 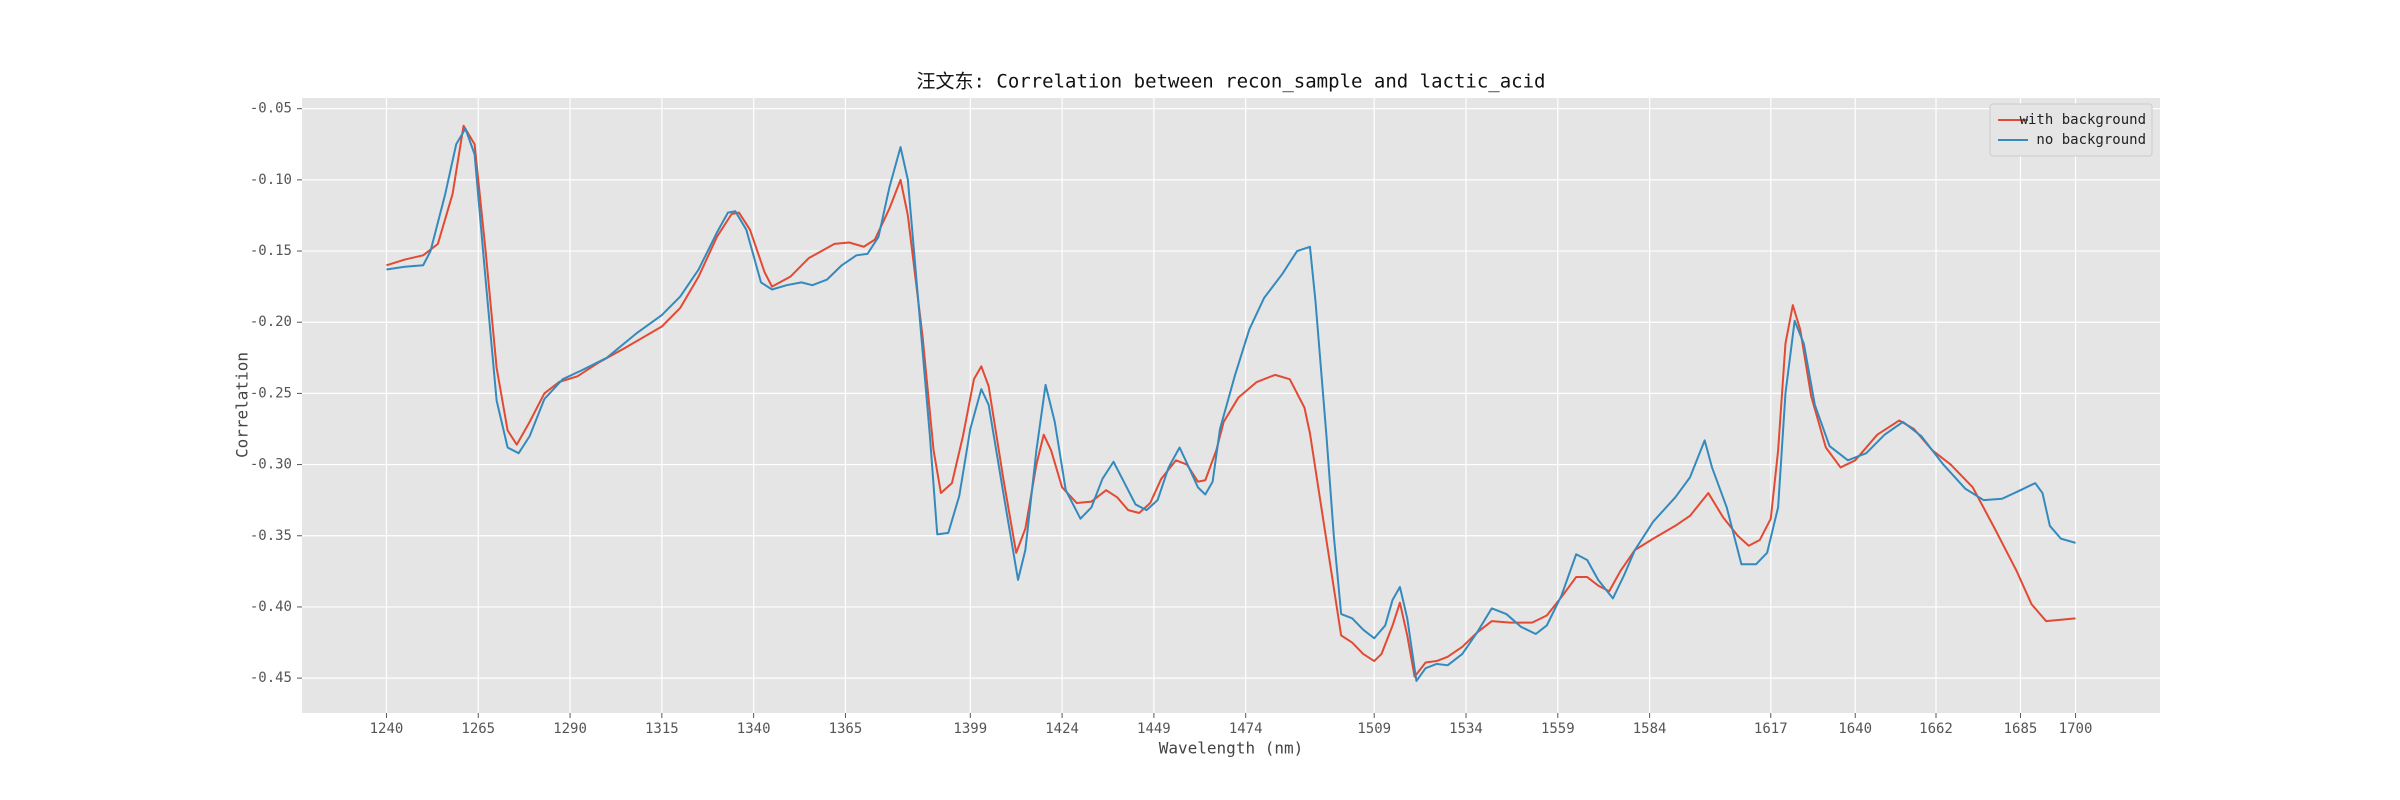 What do you see at coordinates (2021, 729) in the screenshot?
I see `x-tick-label: 1685` at bounding box center [2021, 729].